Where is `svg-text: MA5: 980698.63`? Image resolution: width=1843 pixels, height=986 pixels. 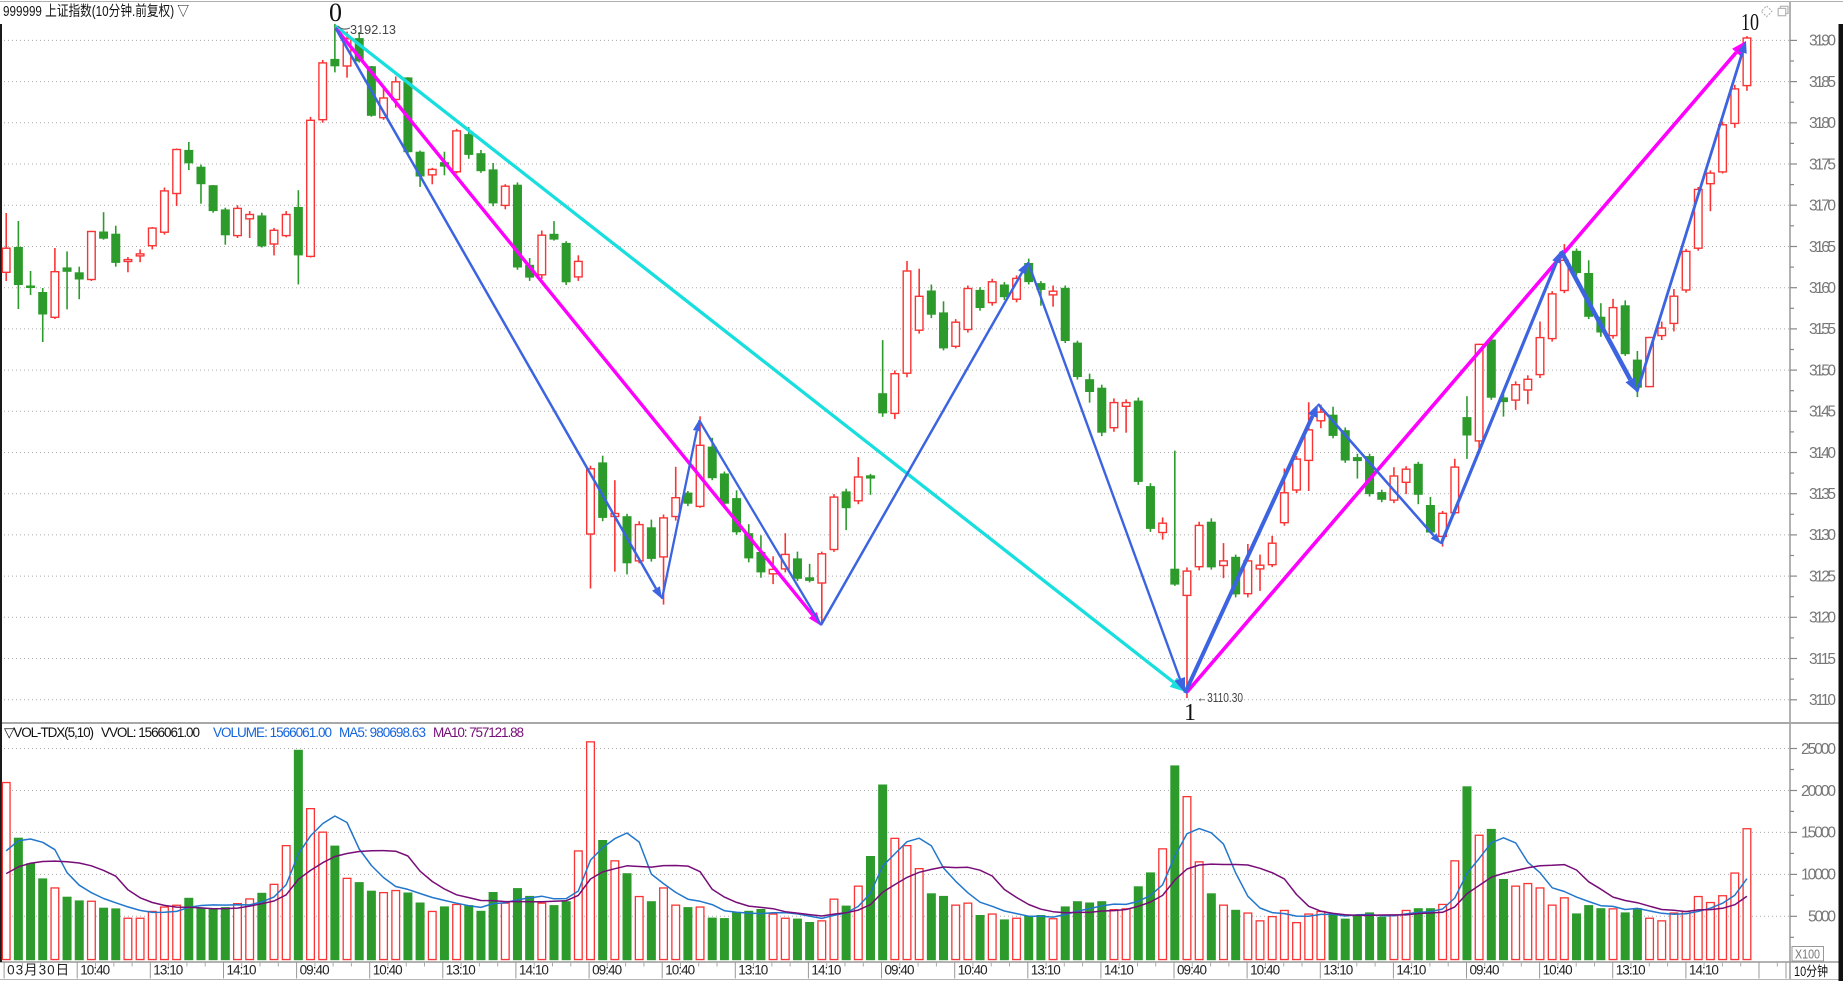 svg-text: MA5: 980698.63 is located at coordinates (382, 732).